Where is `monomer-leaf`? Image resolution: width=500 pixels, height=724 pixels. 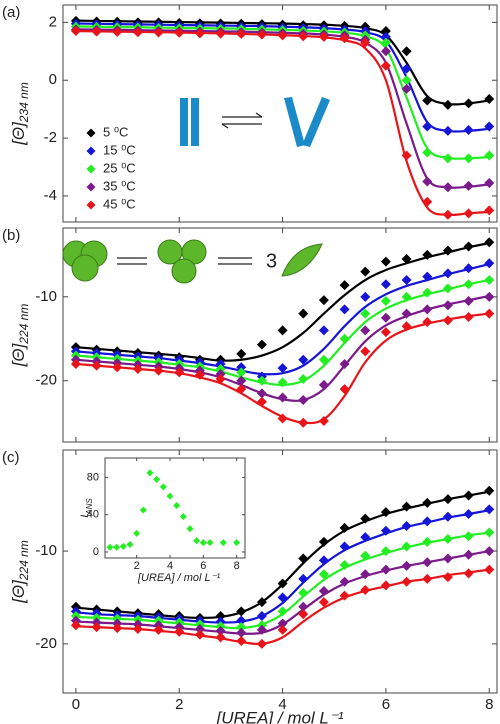
monomer-leaf is located at coordinates (302, 260).